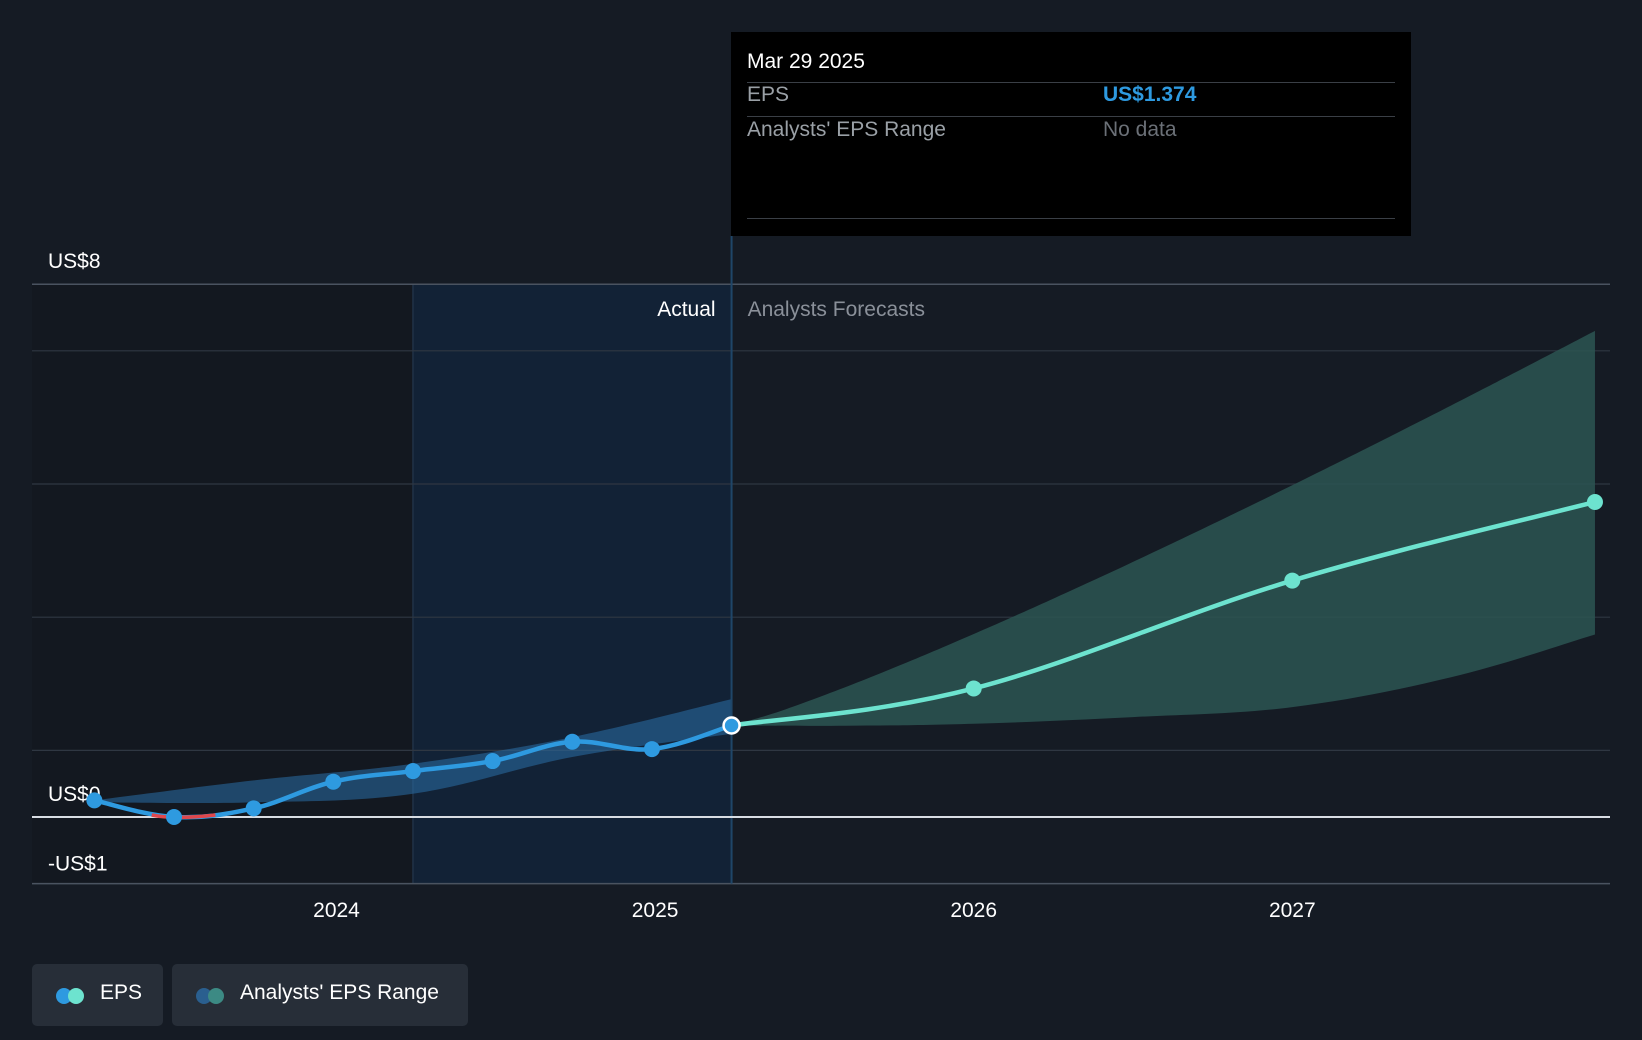 The width and height of the screenshot is (1642, 1040). Describe the element at coordinates (686, 309) in the screenshot. I see `actual-label: Actual` at that location.